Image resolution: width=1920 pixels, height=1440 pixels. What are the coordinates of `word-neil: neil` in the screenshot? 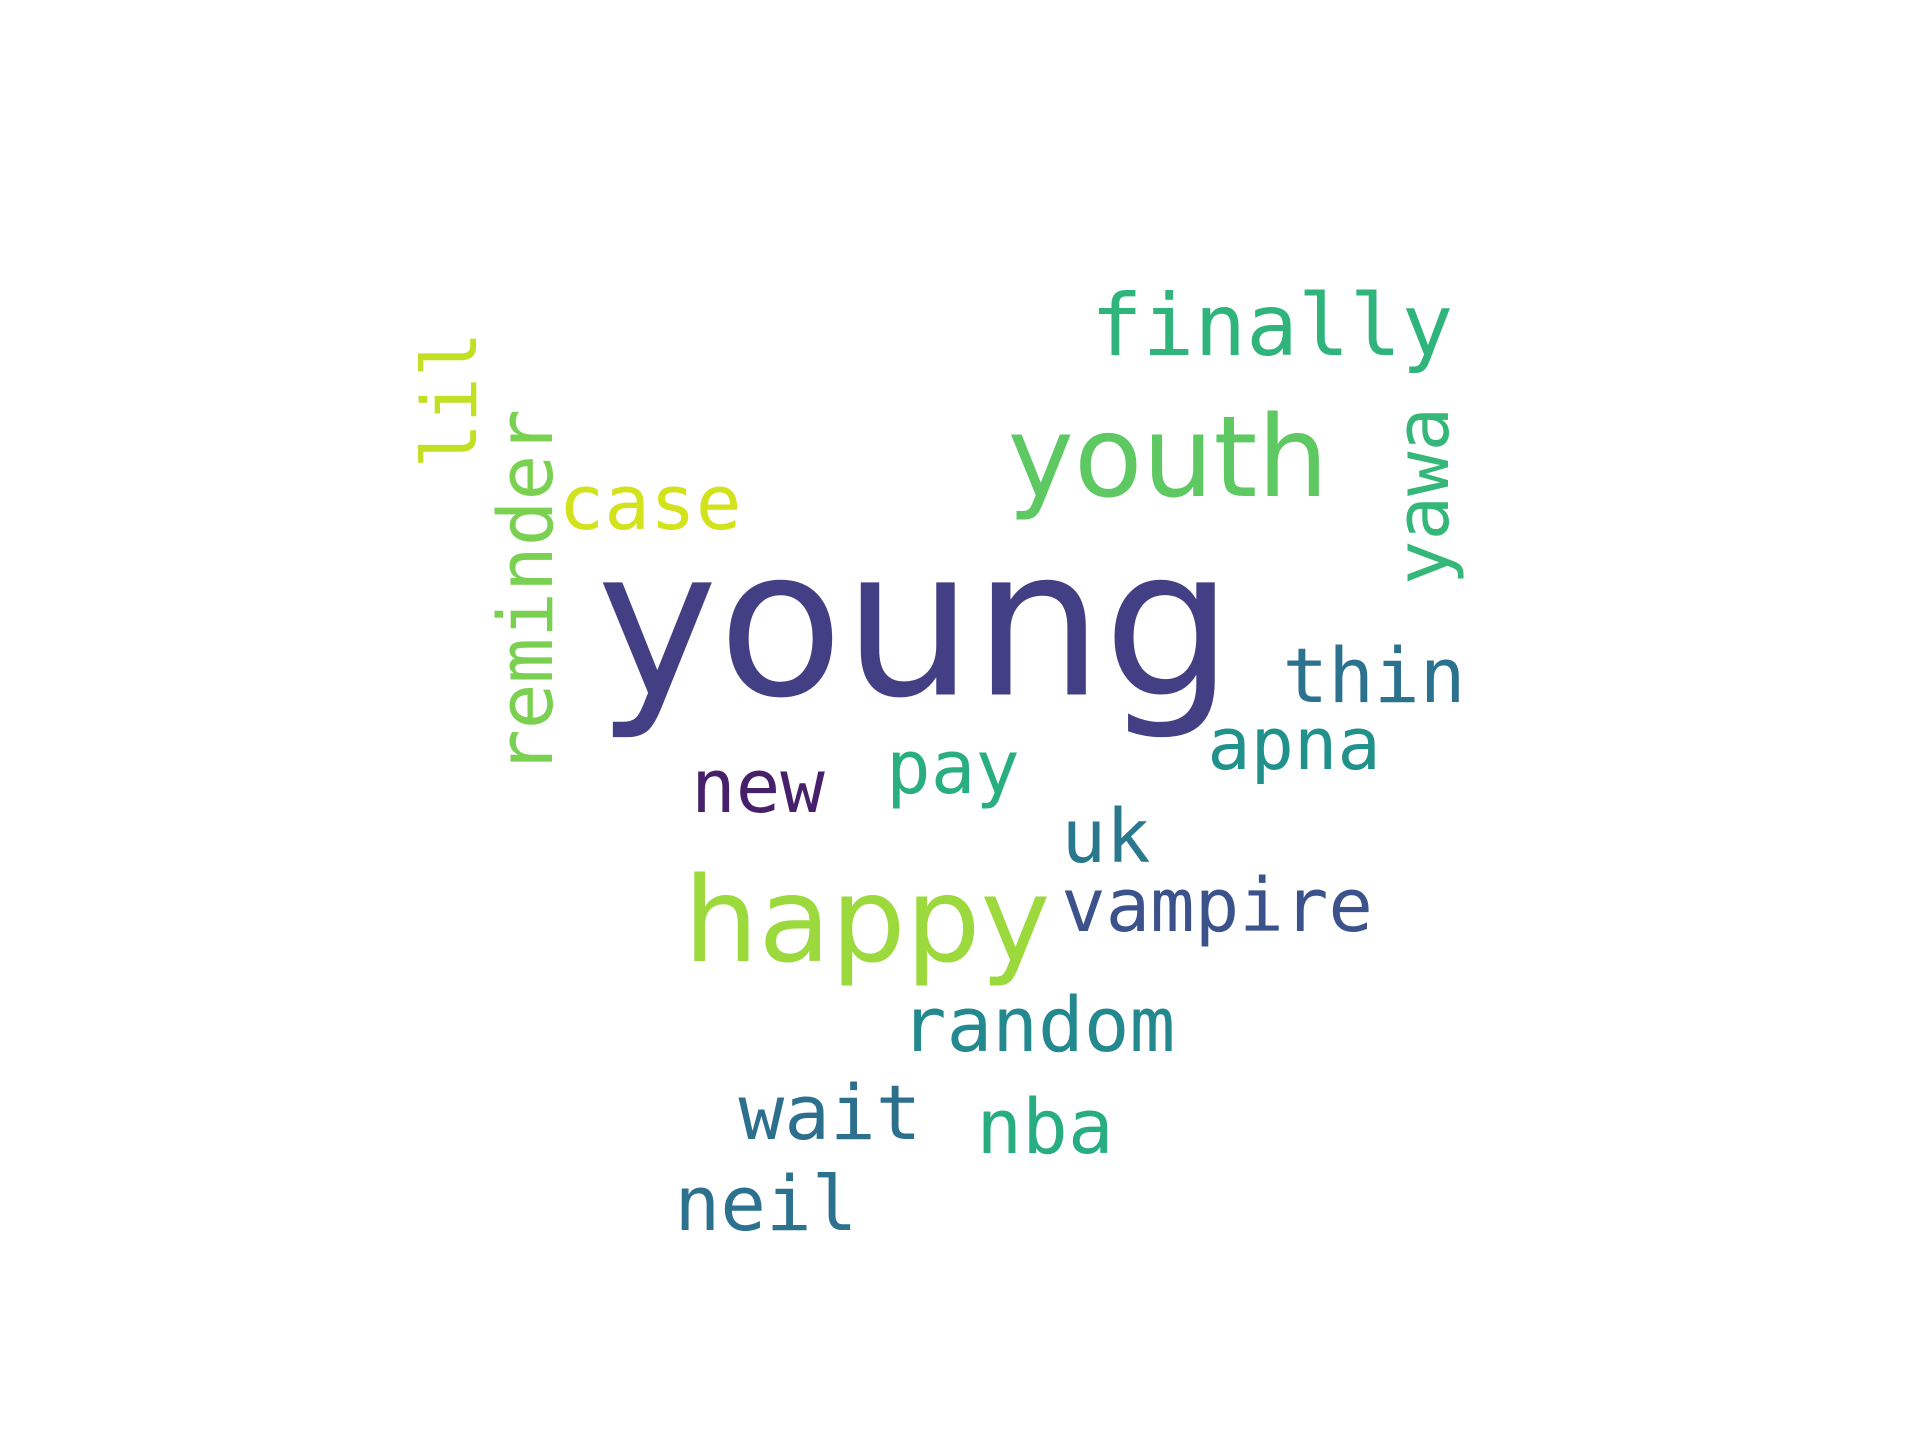 It's located at (766, 1203).